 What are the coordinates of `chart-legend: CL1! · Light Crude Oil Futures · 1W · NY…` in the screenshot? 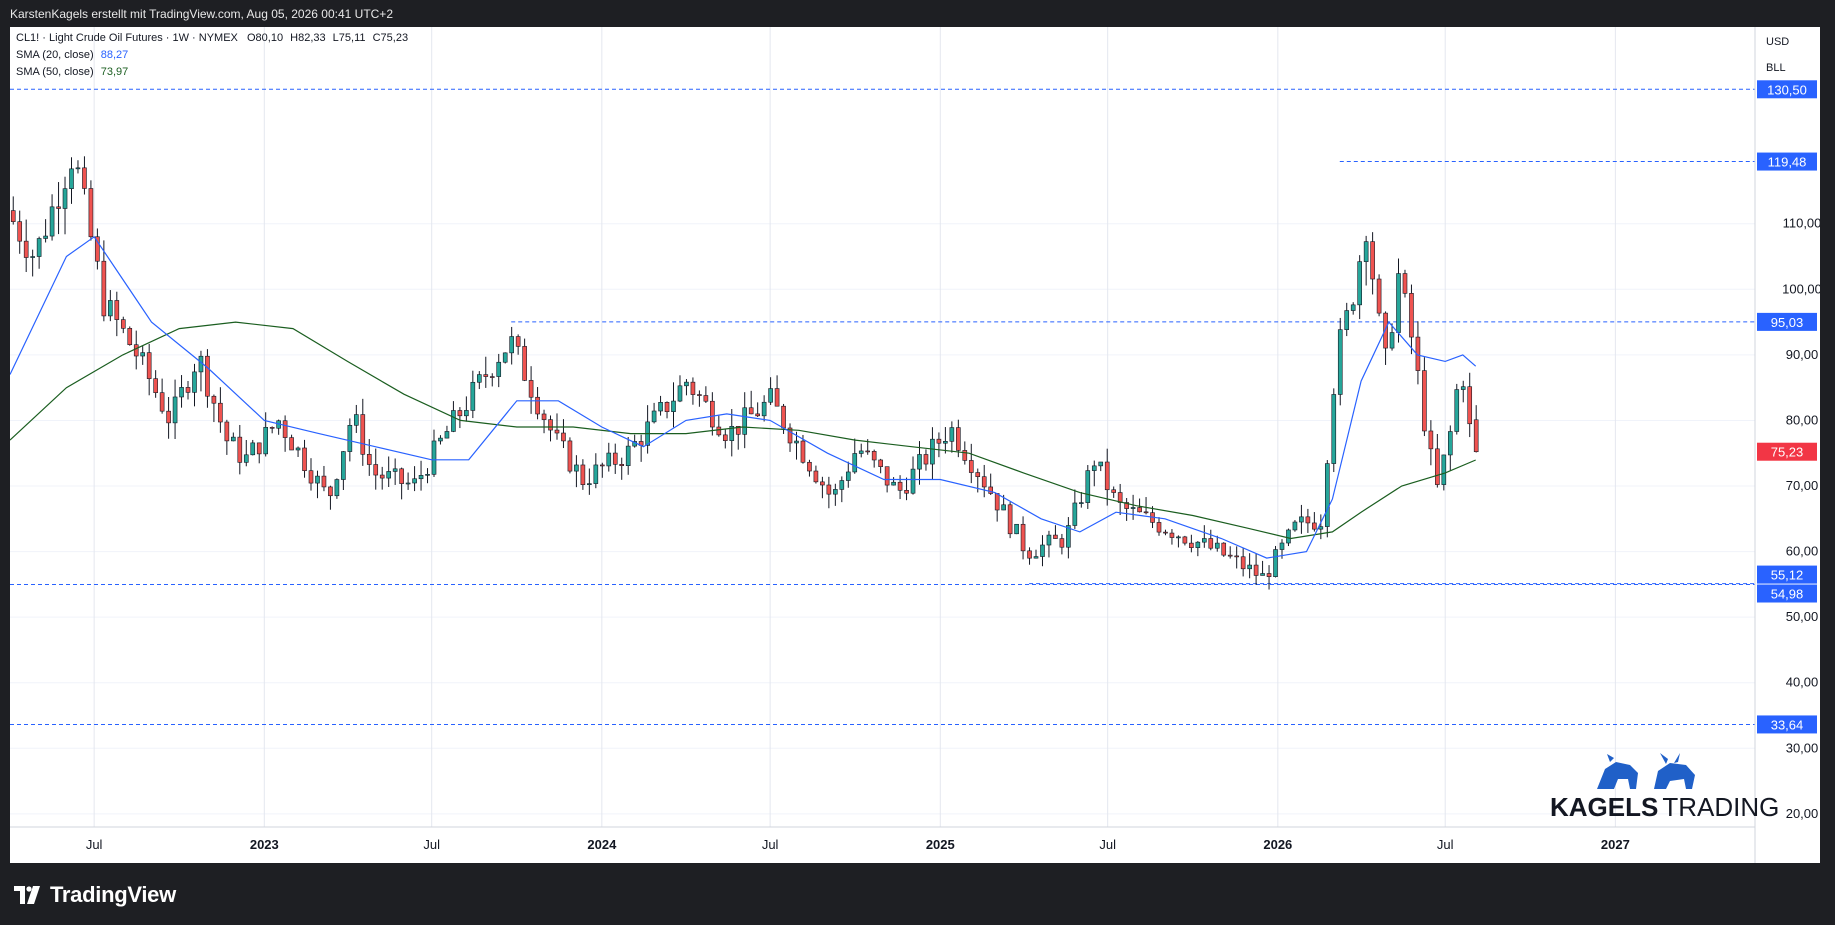 It's located at (212, 55).